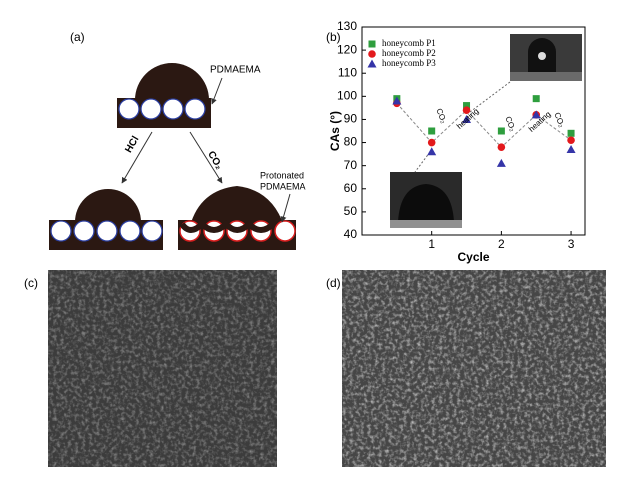 The height and width of the screenshot is (481, 619). Describe the element at coordinates (333, 283) in the screenshot. I see `panel-label: (d)` at that location.